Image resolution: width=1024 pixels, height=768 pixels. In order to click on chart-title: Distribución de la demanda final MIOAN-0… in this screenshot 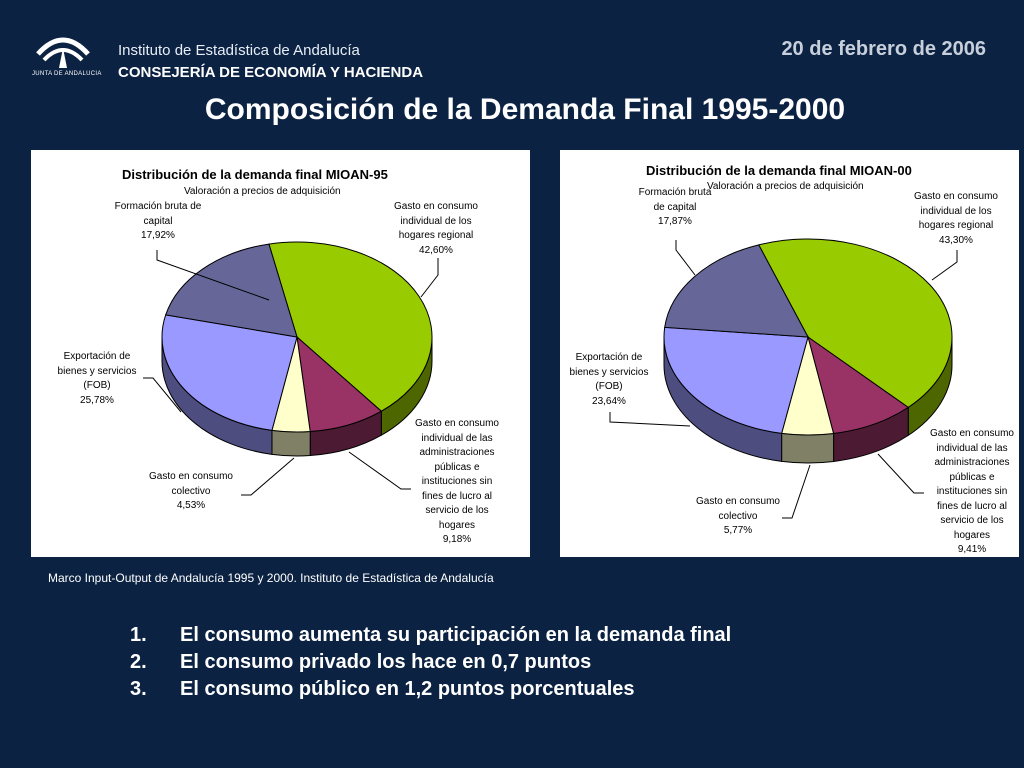, I will do `click(779, 170)`.